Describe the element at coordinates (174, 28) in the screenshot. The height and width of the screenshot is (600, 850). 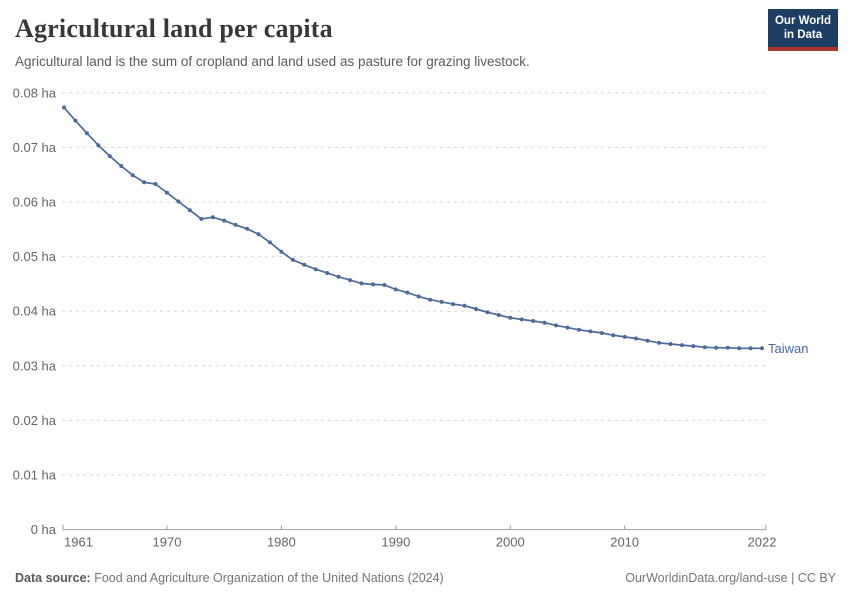
I see `chart-title: Agricultural land per capita` at that location.